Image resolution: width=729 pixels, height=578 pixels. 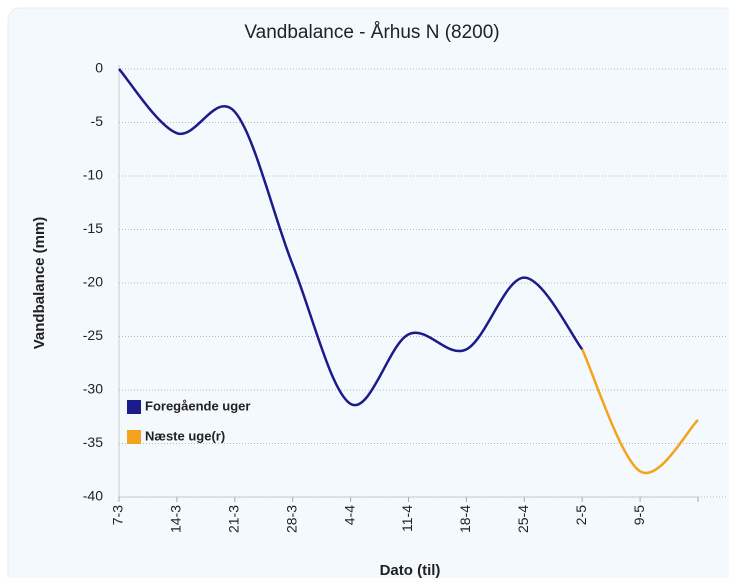 I want to click on legend-label: Foregående uger, so click(x=197, y=405).